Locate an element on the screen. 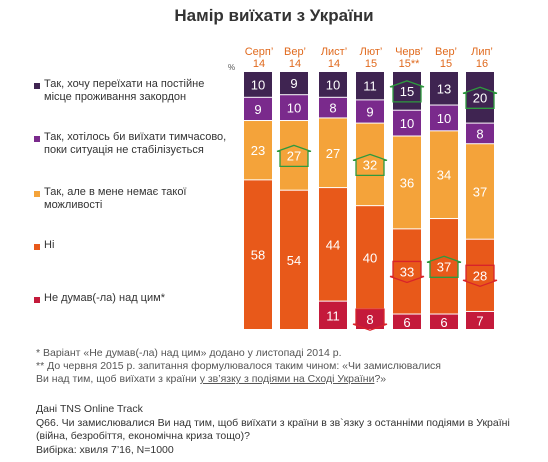 This screenshot has height=462, width=548. column-header: Серп’ 14 is located at coordinates (259, 58).